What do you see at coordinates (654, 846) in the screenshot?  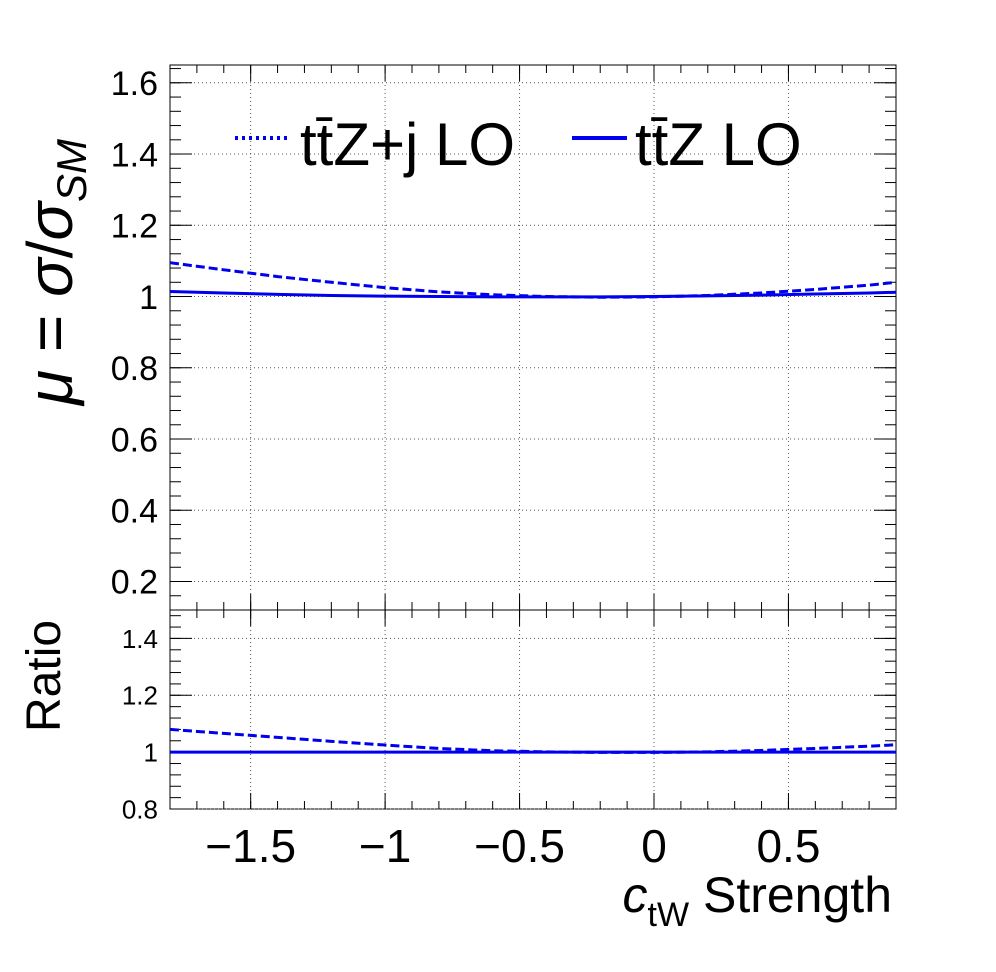 I see `xtick-label-3: 0` at bounding box center [654, 846].